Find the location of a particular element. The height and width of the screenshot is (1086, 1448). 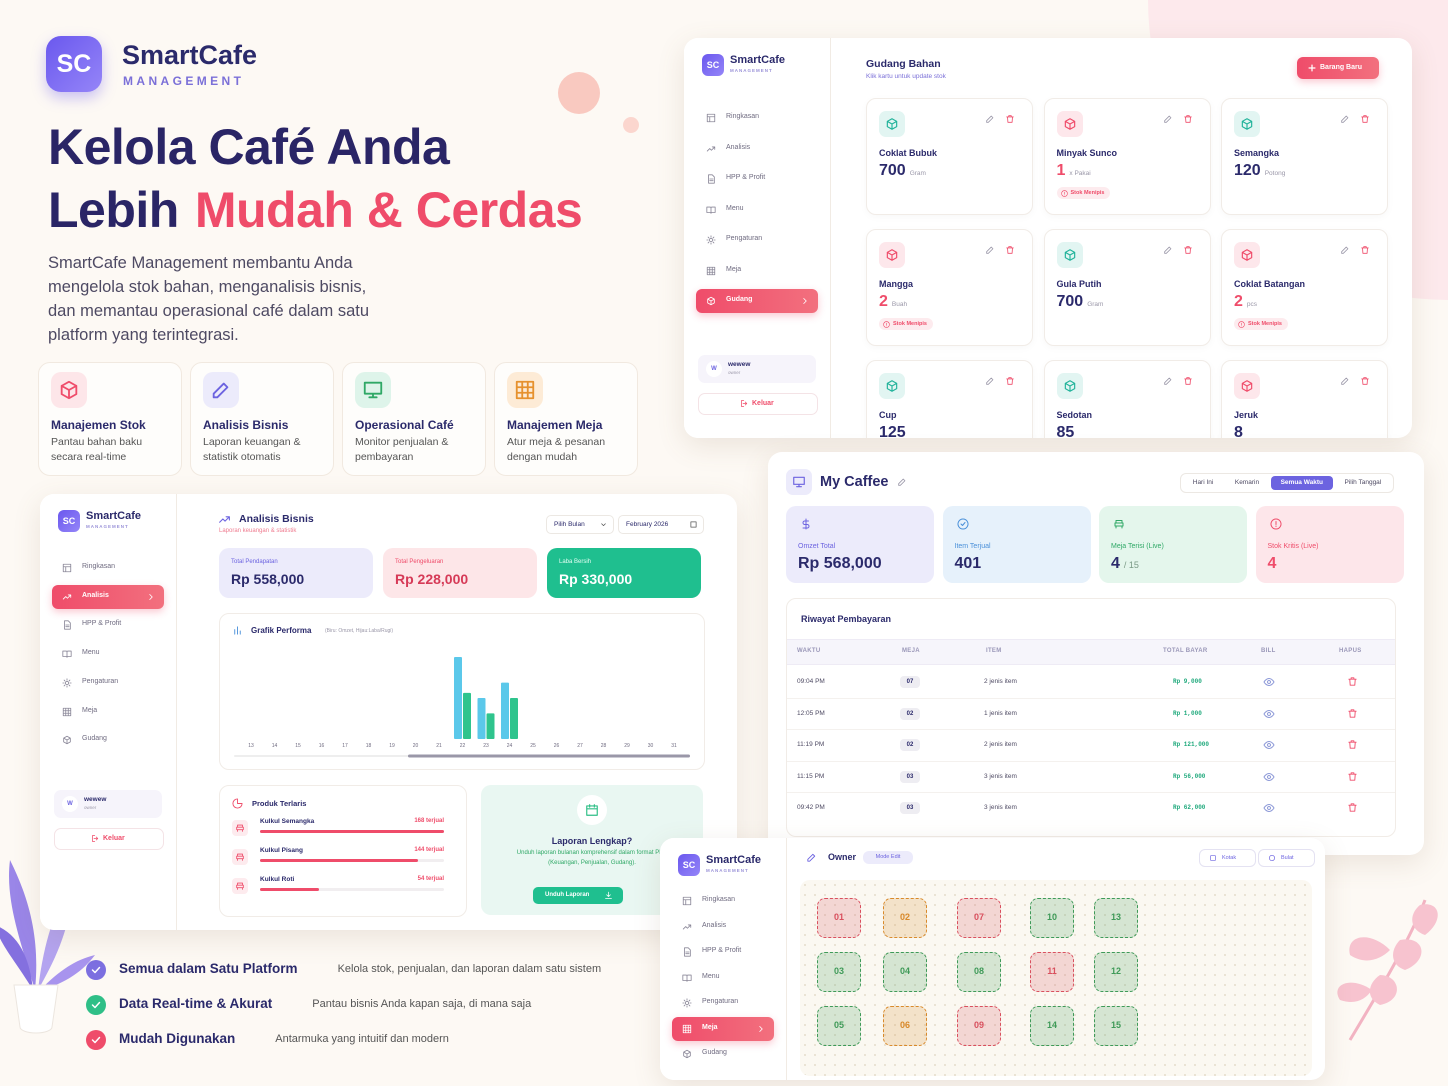

stock-icon-glyph-shape is located at coordinates (892, 124).